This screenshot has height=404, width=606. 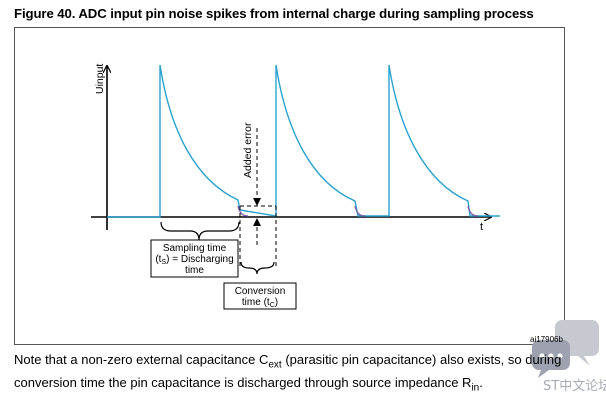 I want to click on sampling-time-box, so click(x=194, y=258).